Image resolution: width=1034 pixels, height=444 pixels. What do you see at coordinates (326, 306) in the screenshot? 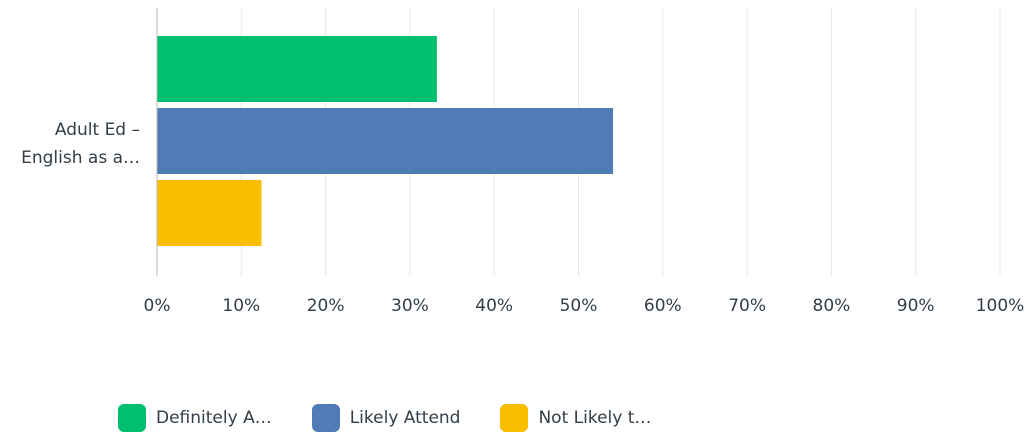
I see `x-tick-label: 20%` at bounding box center [326, 306].